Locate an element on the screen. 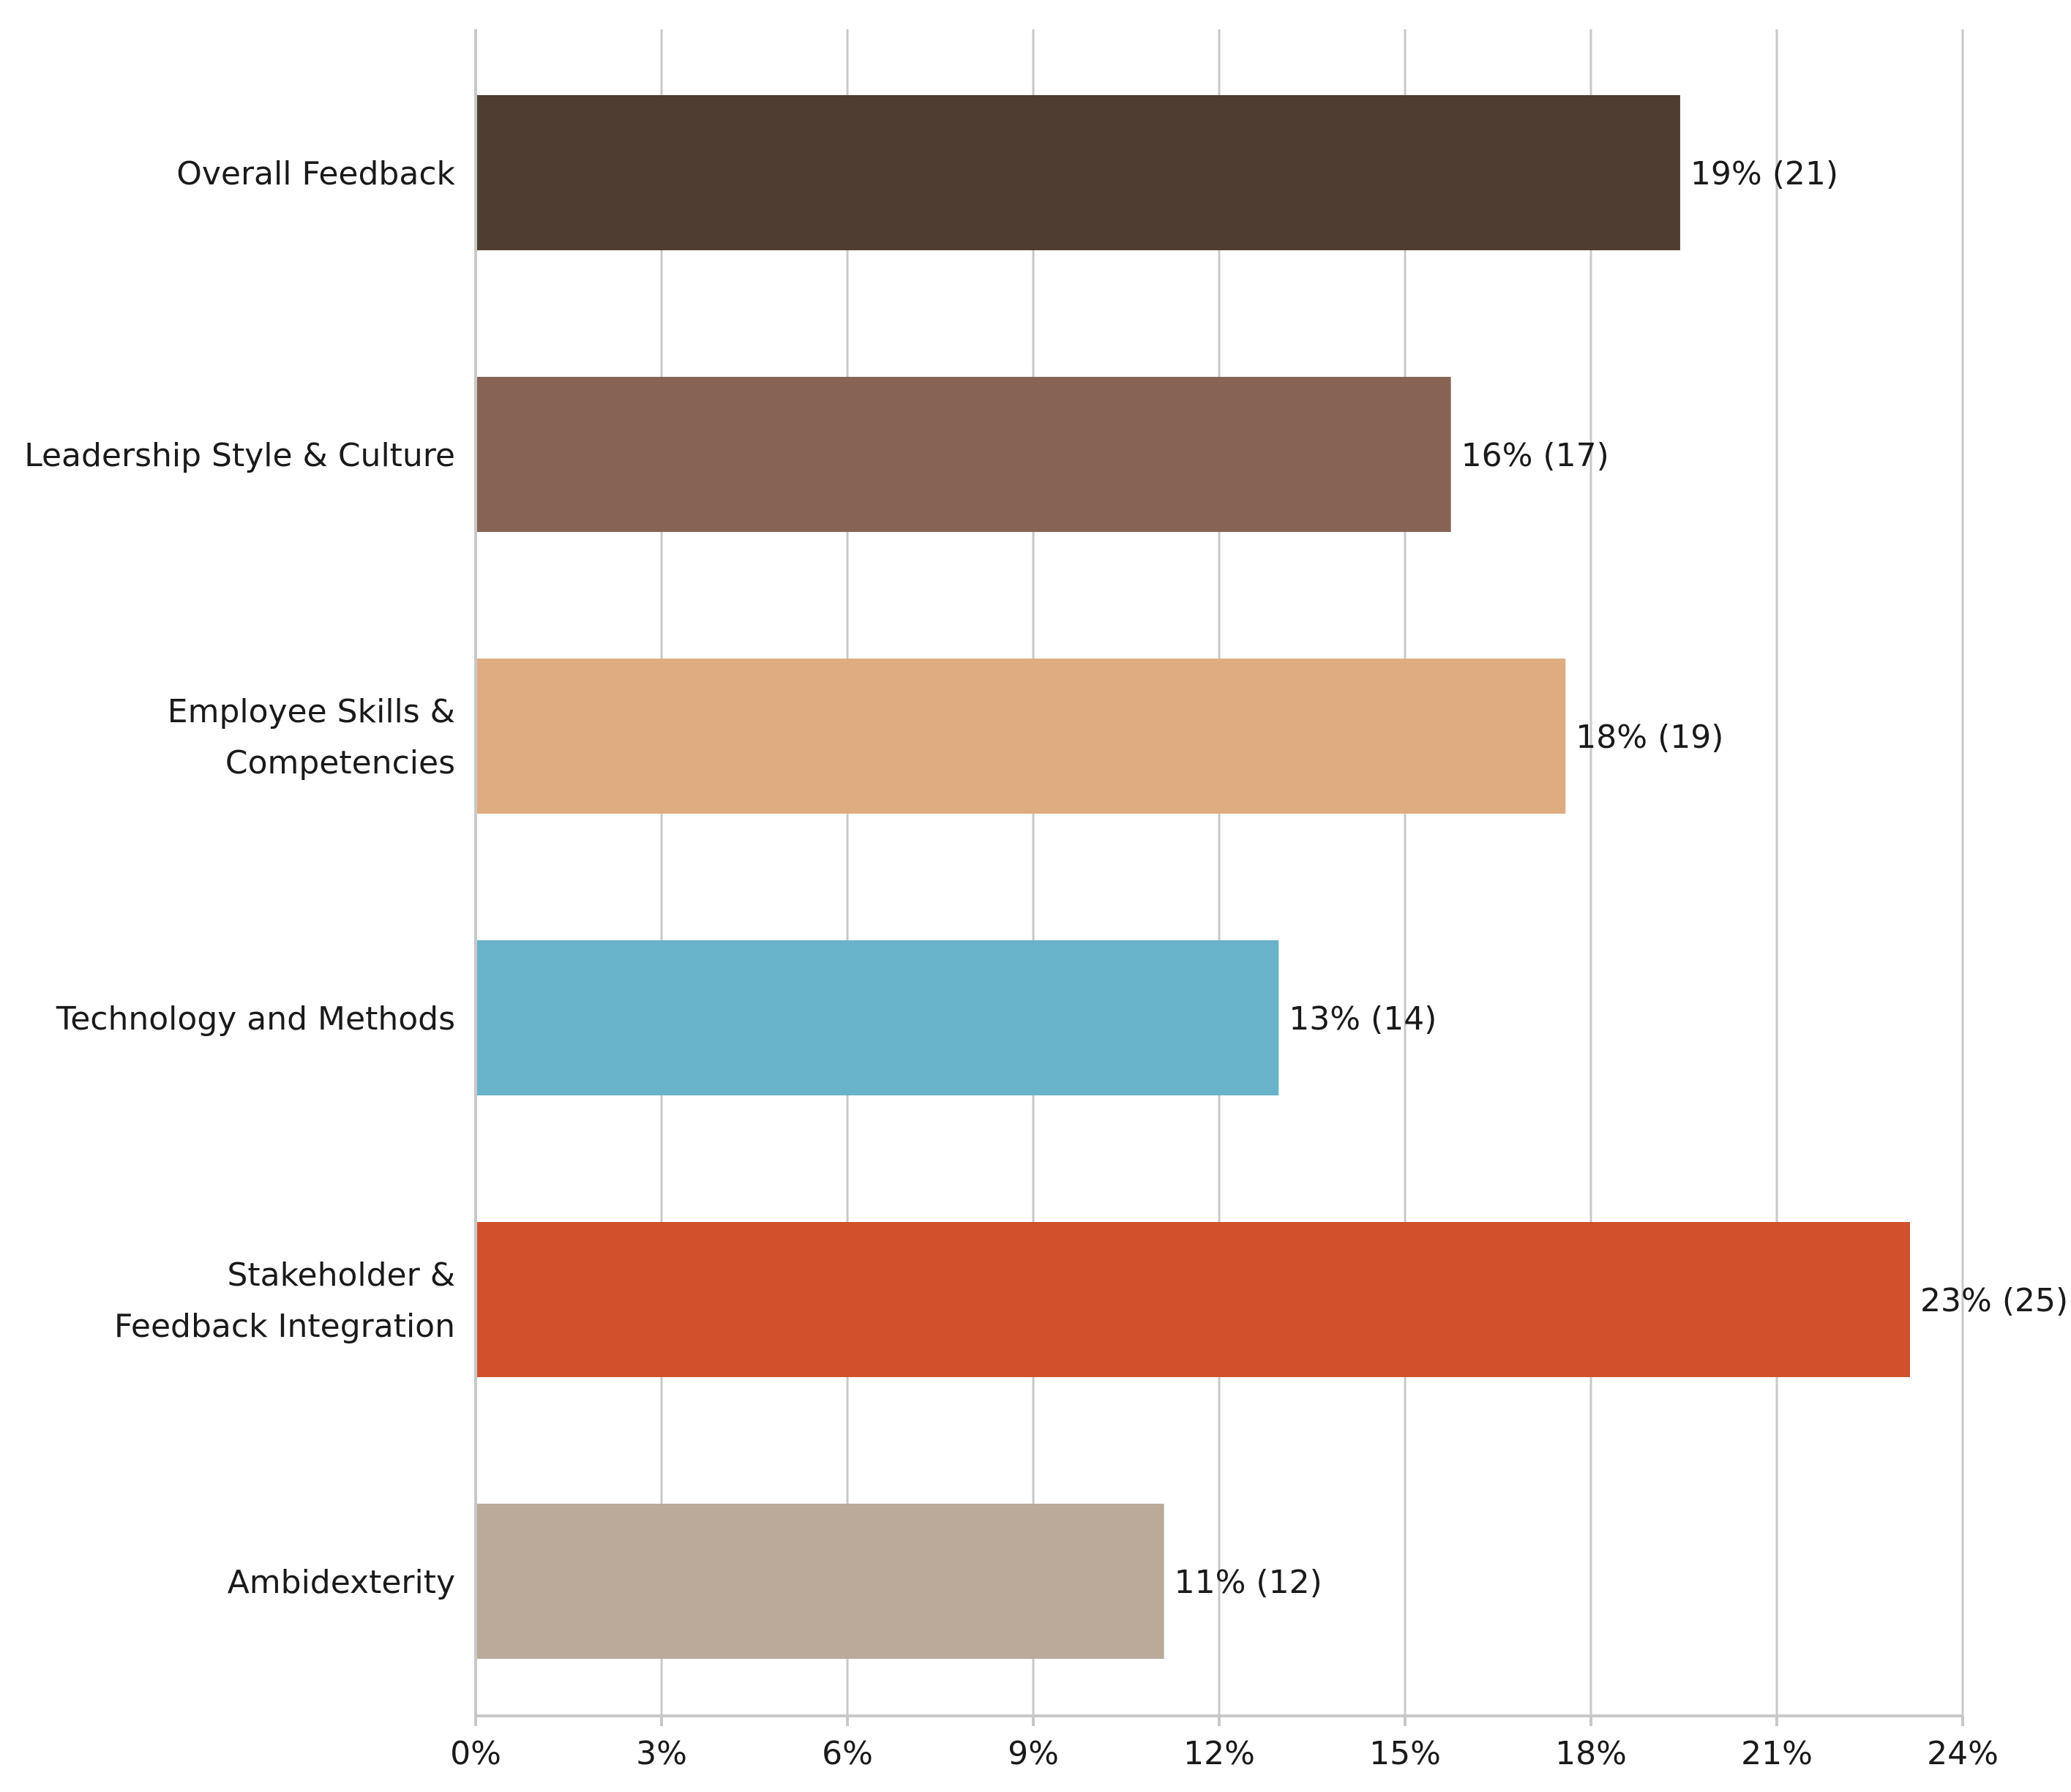 The height and width of the screenshot is (1792, 2071). category-label: Competencies is located at coordinates (340, 762).